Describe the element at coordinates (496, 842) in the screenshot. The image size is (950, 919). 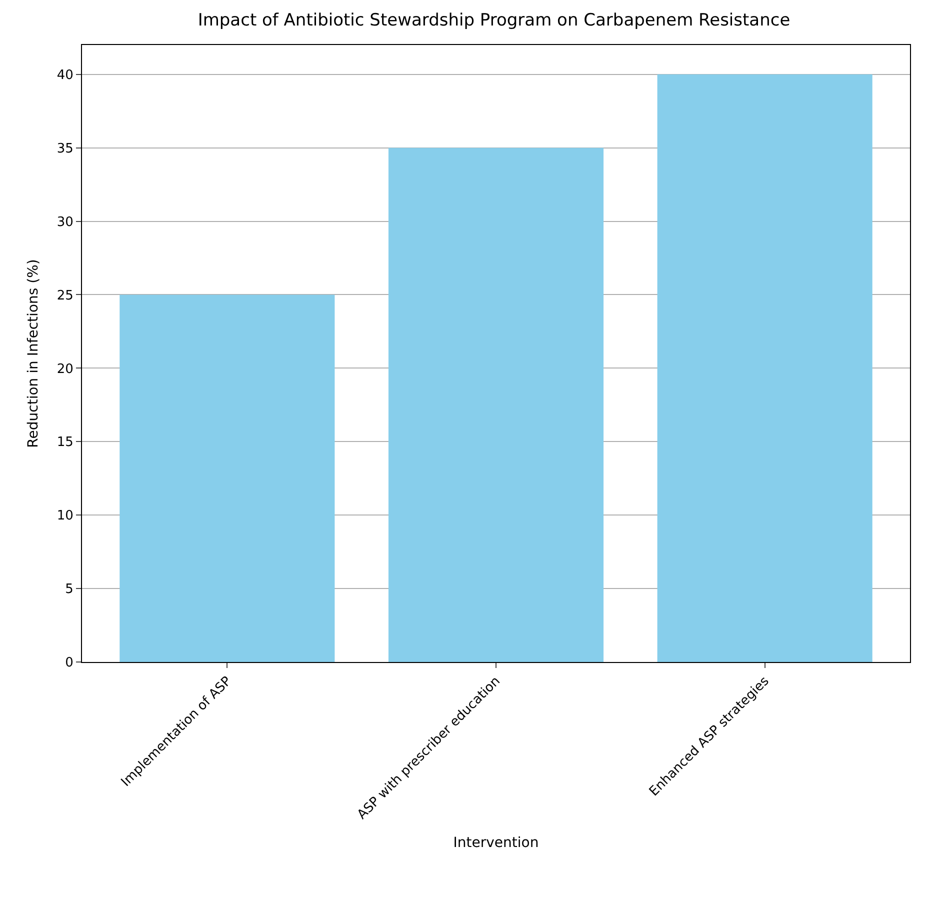
I see `x-axis-title: Intervention` at that location.